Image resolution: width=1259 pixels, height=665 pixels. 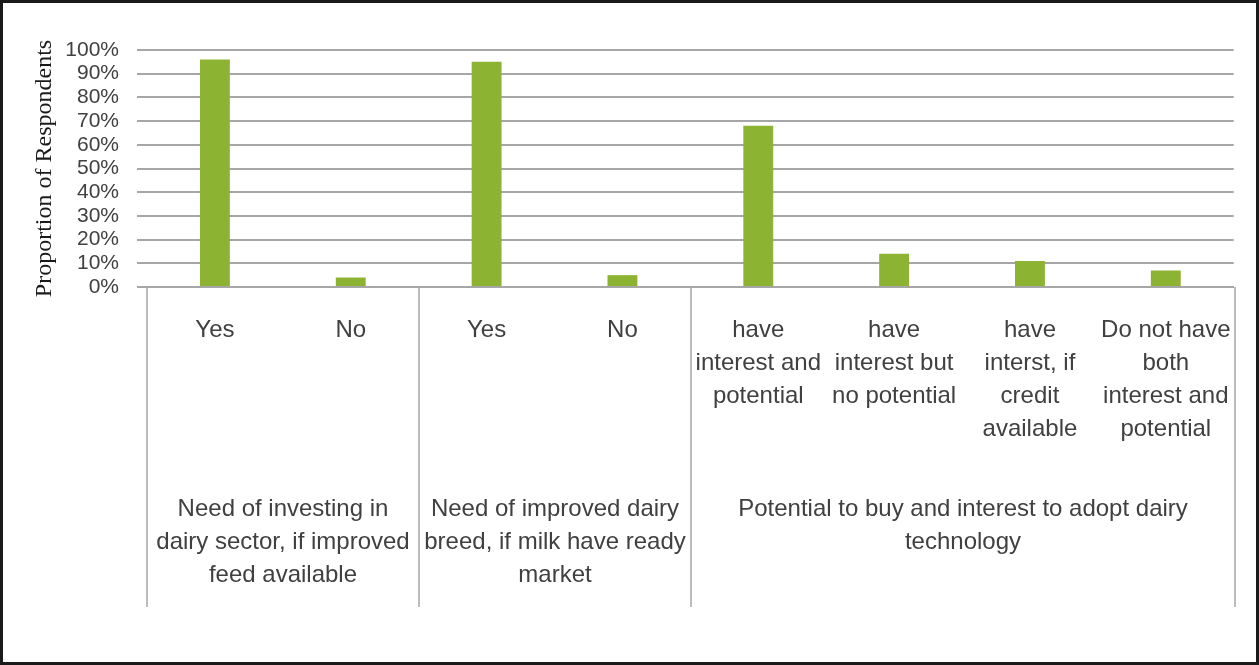 I want to click on y-tick-label: 0%, so click(x=103, y=285).